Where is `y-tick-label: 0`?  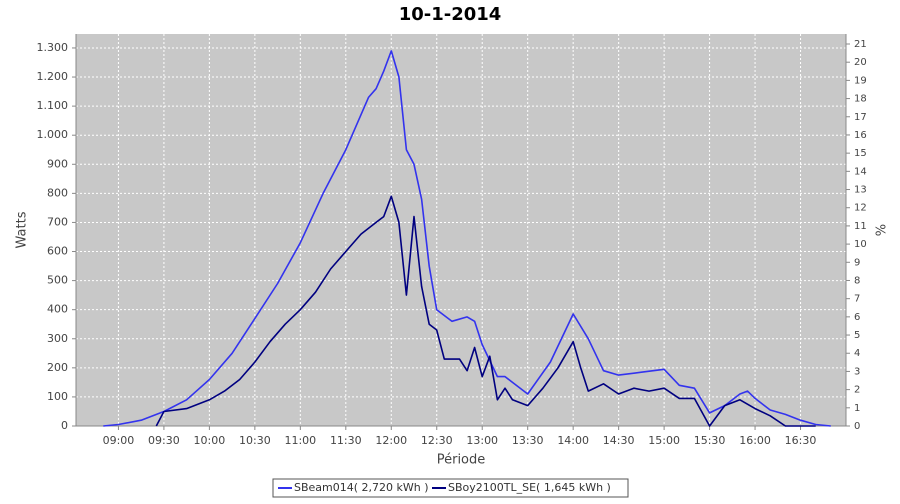
y-tick-label: 0 is located at coordinates (64, 425).